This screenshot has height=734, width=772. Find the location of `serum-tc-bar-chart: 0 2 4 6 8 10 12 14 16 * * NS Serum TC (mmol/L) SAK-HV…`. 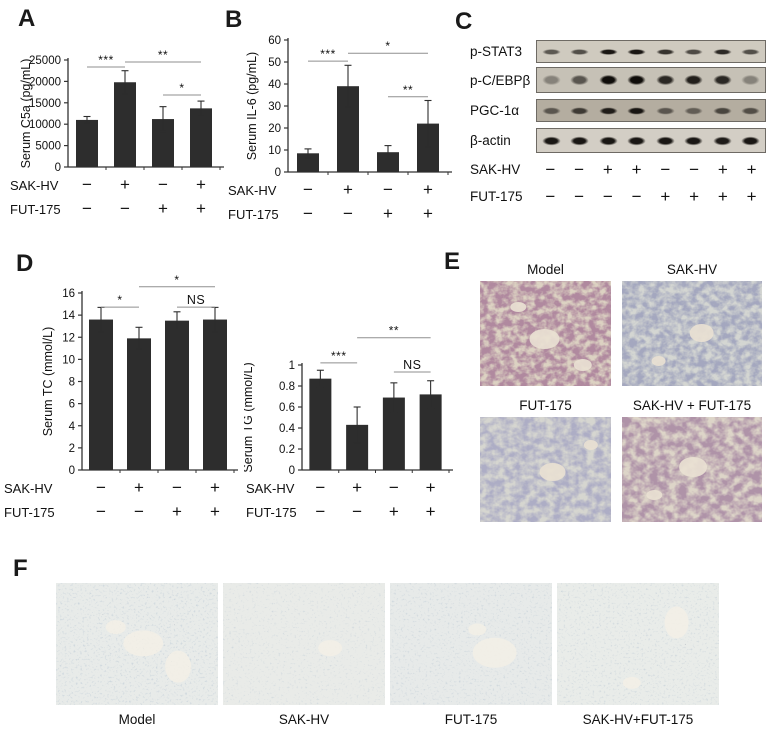

serum-tc-bar-chart: 0 2 4 6 8 10 12 14 16 * * NS Serum TC (mmol/L) SAK-HV… is located at coordinates (122, 401).